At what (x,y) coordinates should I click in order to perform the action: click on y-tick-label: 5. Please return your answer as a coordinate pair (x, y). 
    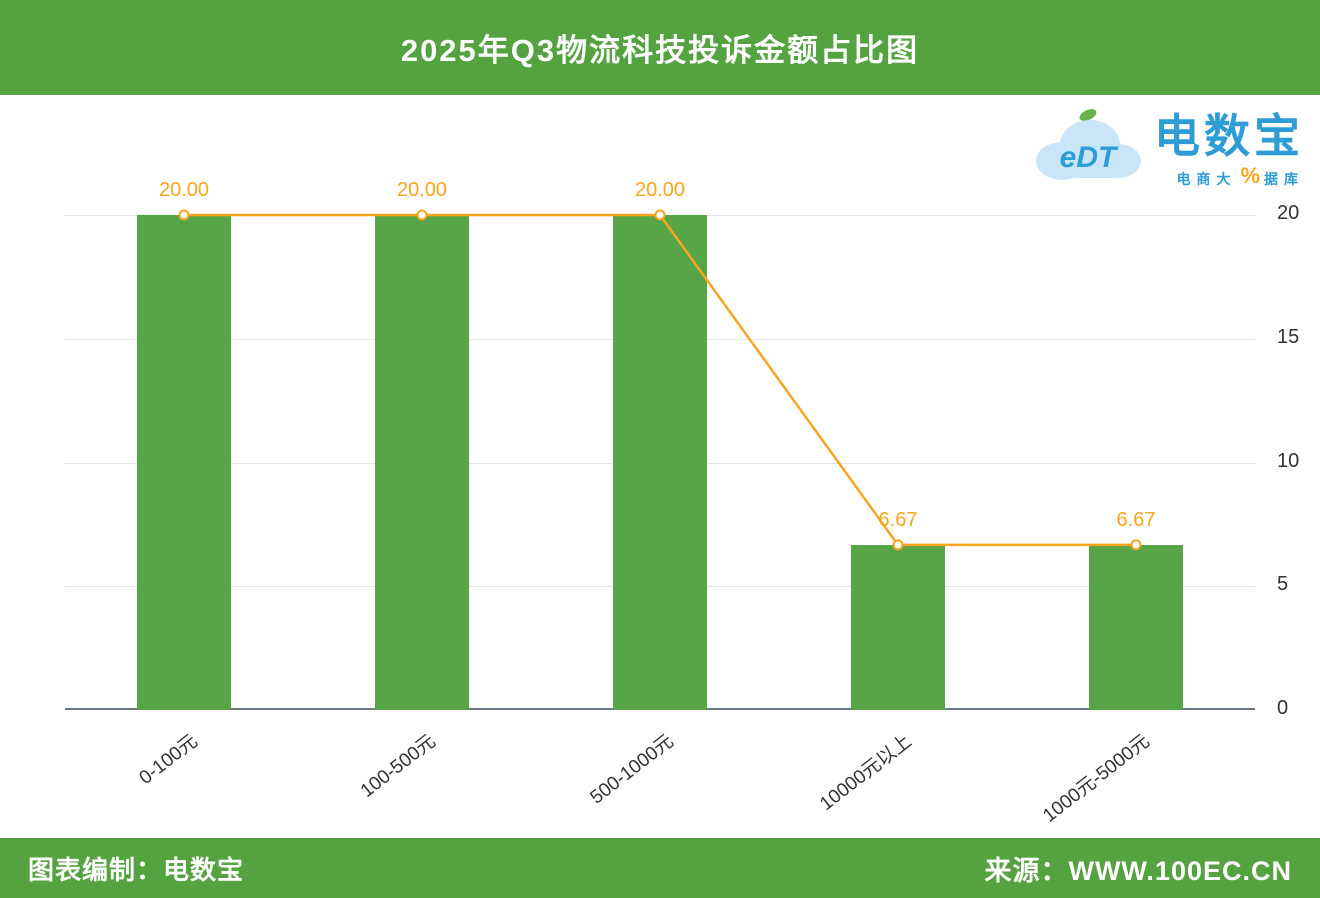
    Looking at the image, I should click on (1283, 584).